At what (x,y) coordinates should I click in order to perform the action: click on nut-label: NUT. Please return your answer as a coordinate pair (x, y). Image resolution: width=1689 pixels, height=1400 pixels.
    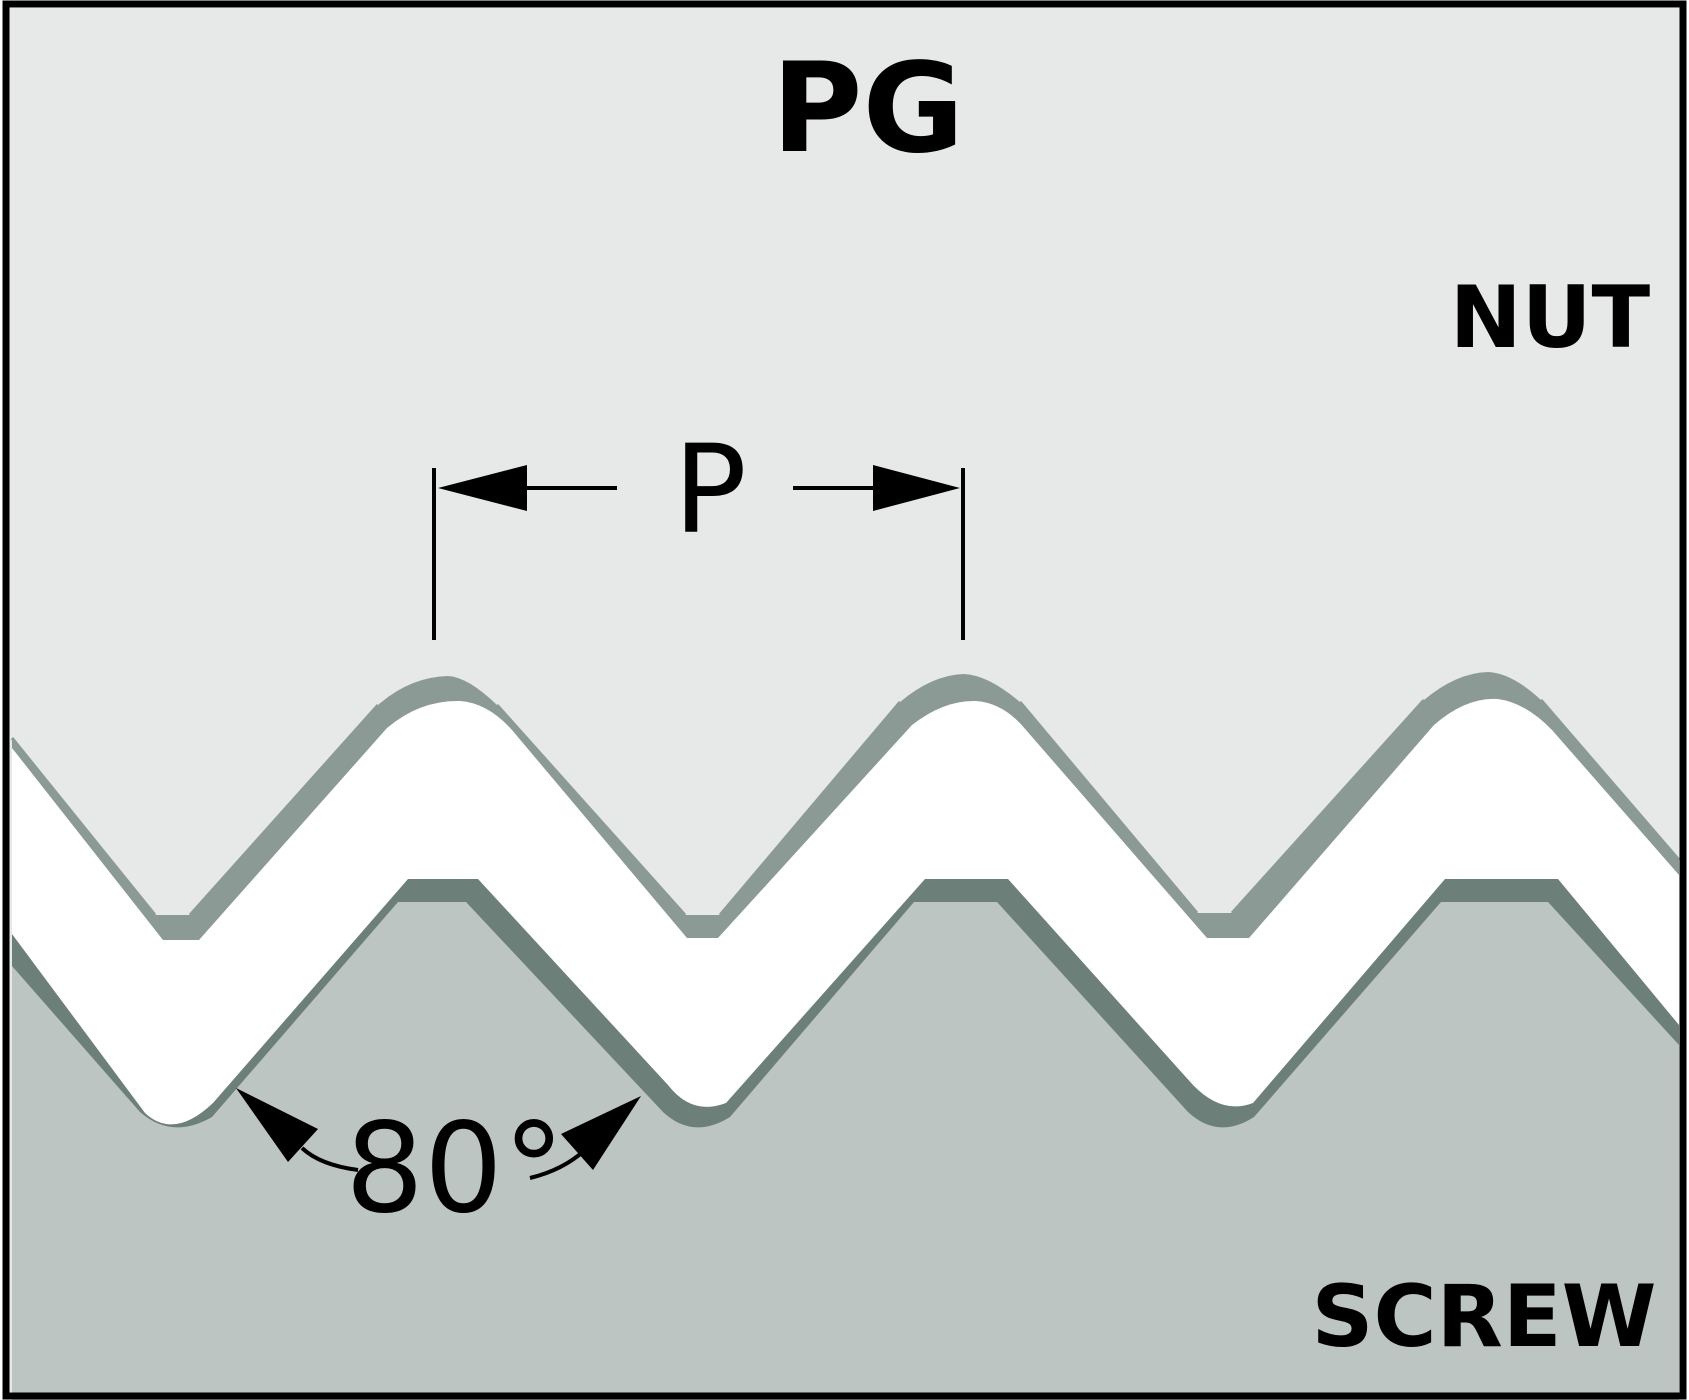
    Looking at the image, I should click on (1550, 318).